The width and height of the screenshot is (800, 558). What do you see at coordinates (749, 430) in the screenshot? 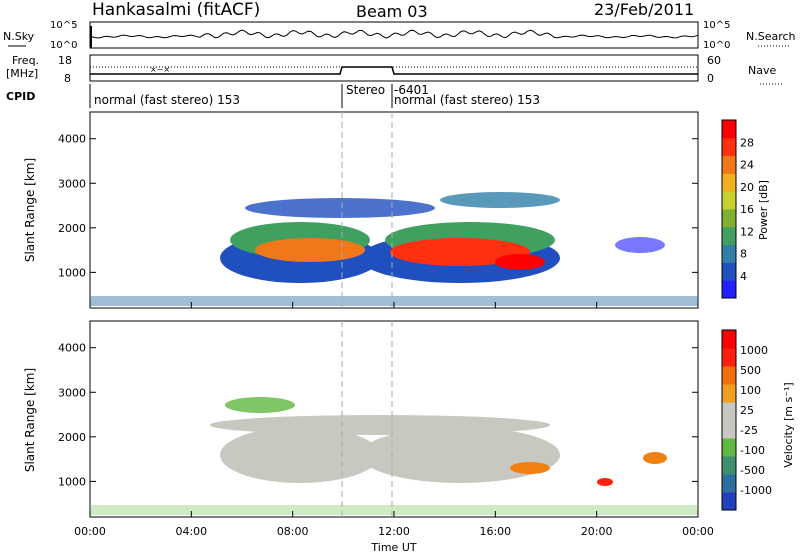
I see `colorbar-tick-label: -25` at bounding box center [749, 430].